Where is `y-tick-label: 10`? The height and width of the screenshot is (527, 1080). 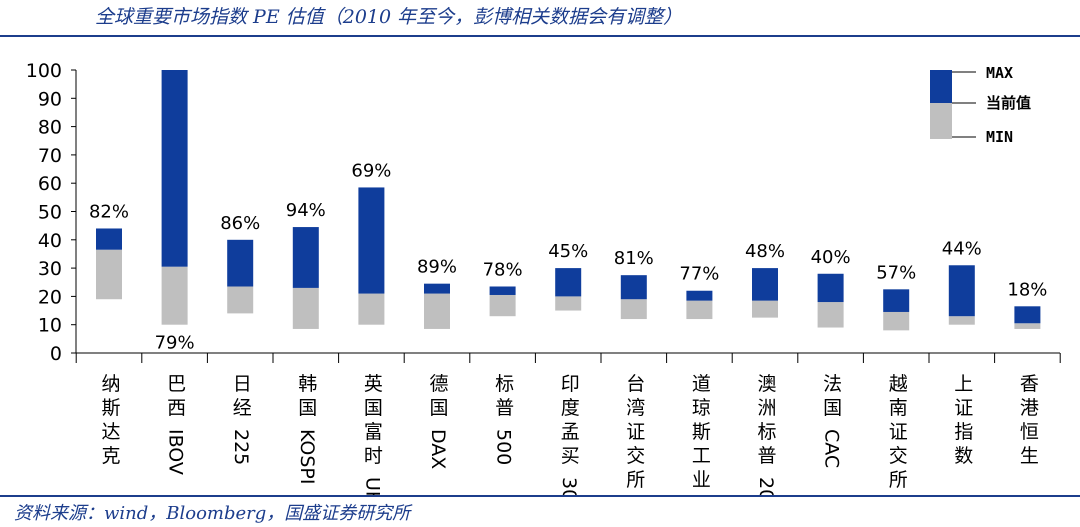
y-tick-label: 10 is located at coordinates (50, 326).